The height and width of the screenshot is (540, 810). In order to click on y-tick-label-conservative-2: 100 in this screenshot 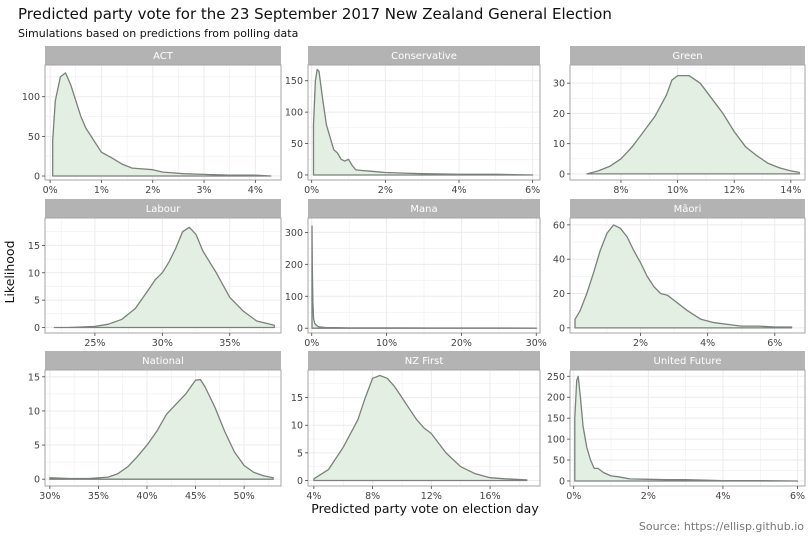, I will do `click(294, 113)`.